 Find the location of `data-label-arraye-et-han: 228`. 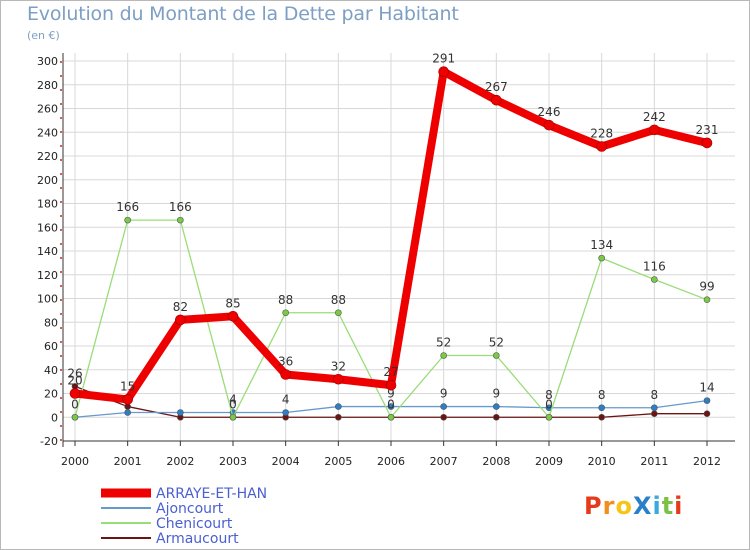

data-label-arraye-et-han: 228 is located at coordinates (601, 134).